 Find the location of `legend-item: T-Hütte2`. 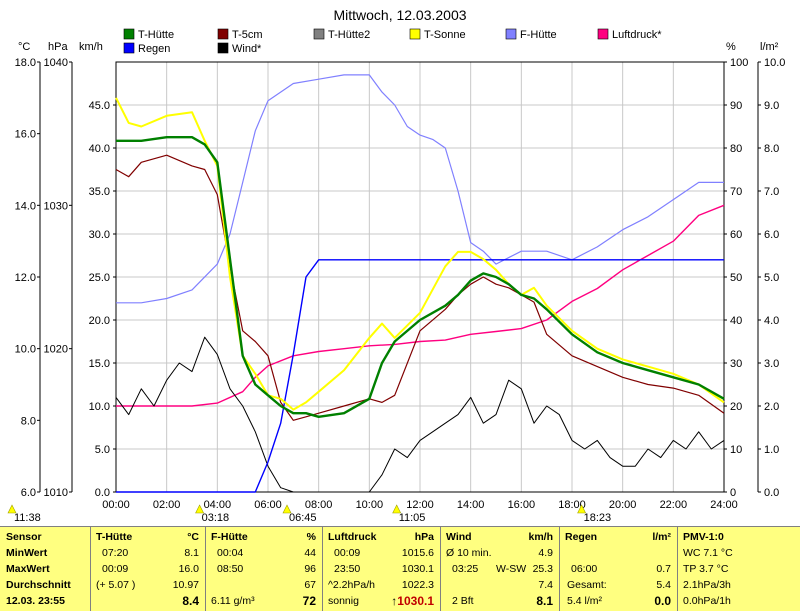

legend-item: T-Hütte2 is located at coordinates (341, 34).